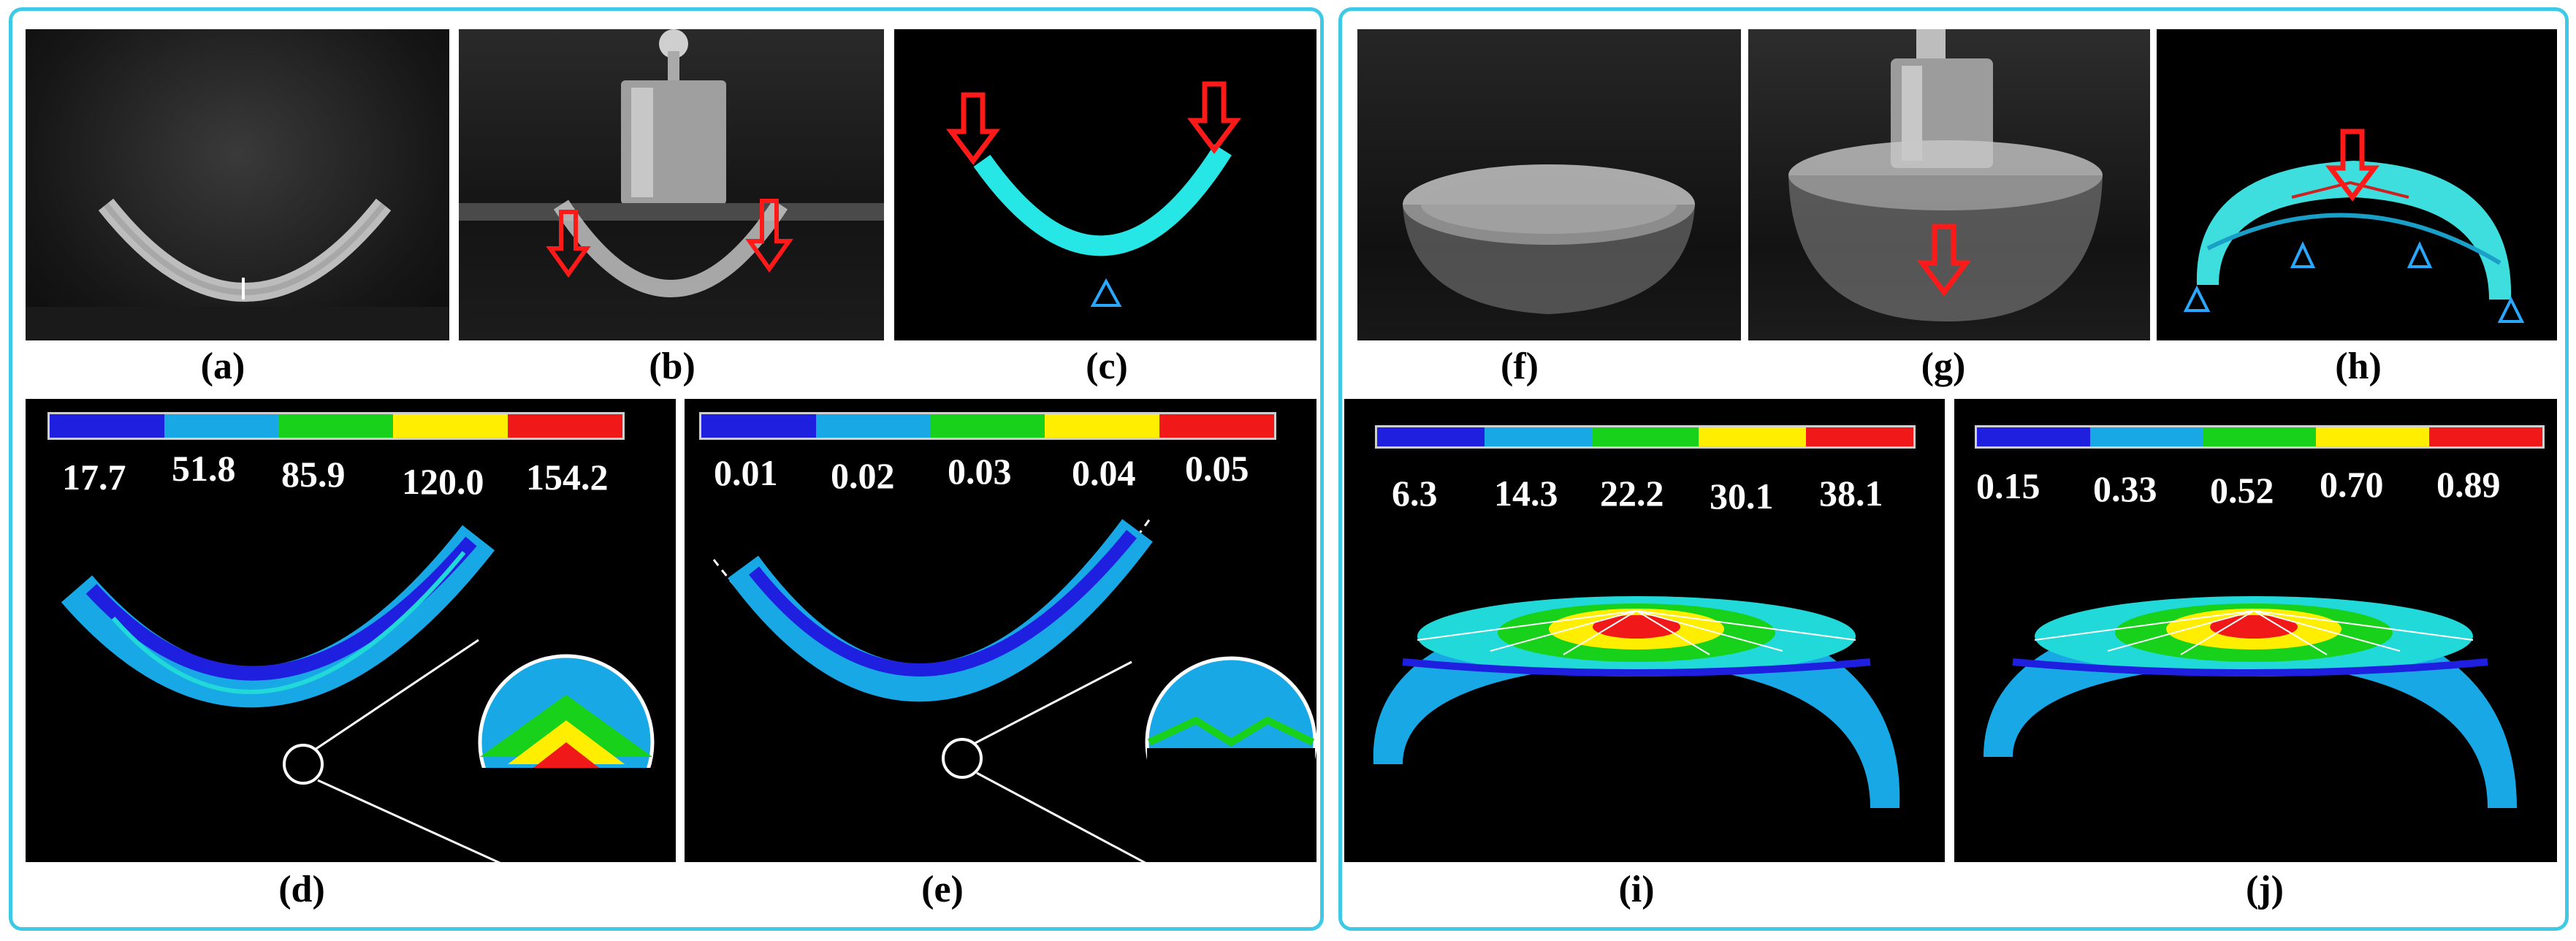  What do you see at coordinates (94, 477) in the screenshot?
I see `legend-d-tick-1: 17.7` at bounding box center [94, 477].